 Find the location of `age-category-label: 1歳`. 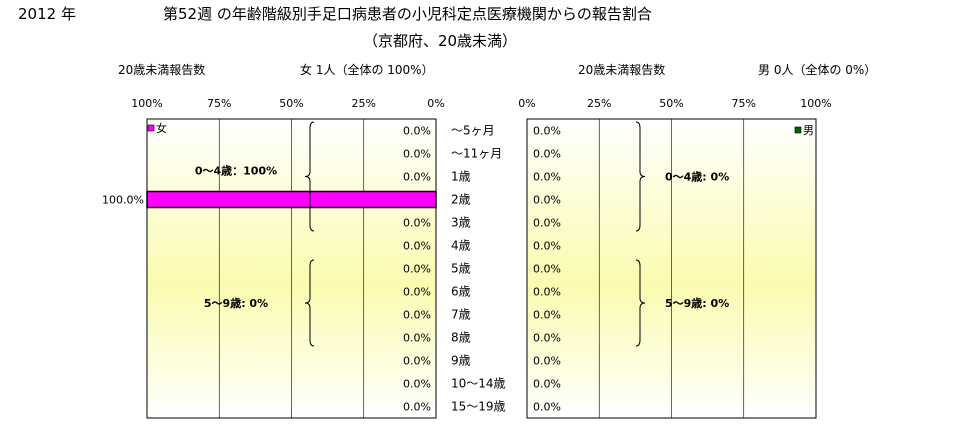

age-category-label: 1歳 is located at coordinates (461, 177).